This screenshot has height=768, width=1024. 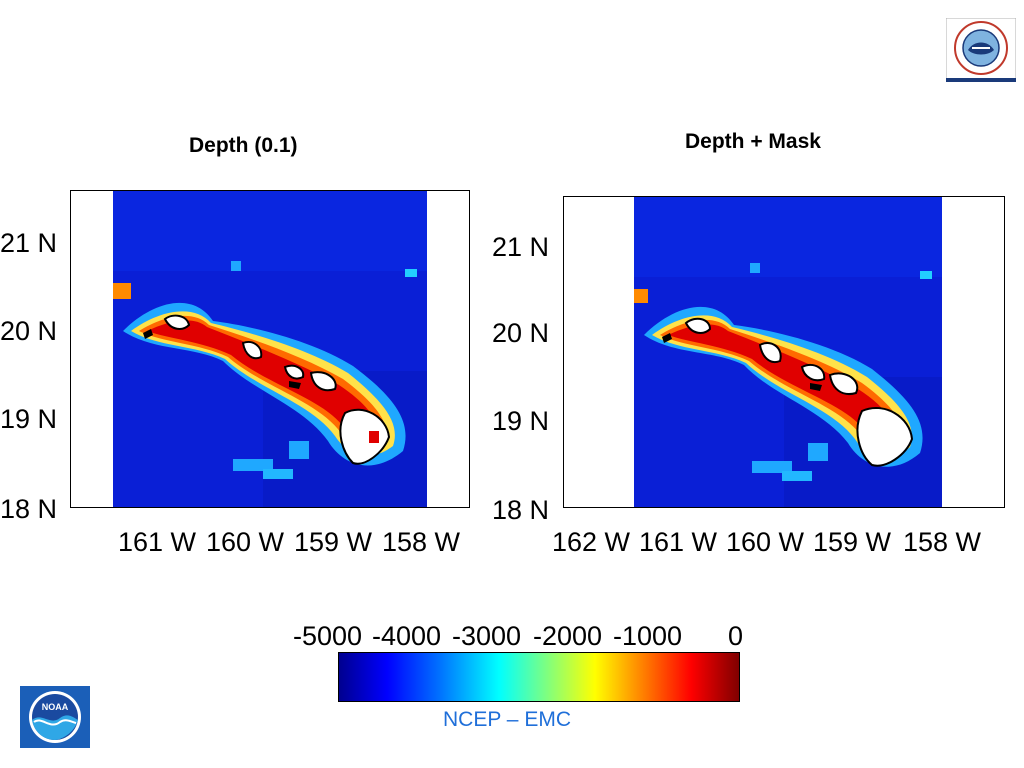 I want to click on panel-2-xtick-158w: 158 W, so click(x=942, y=542).